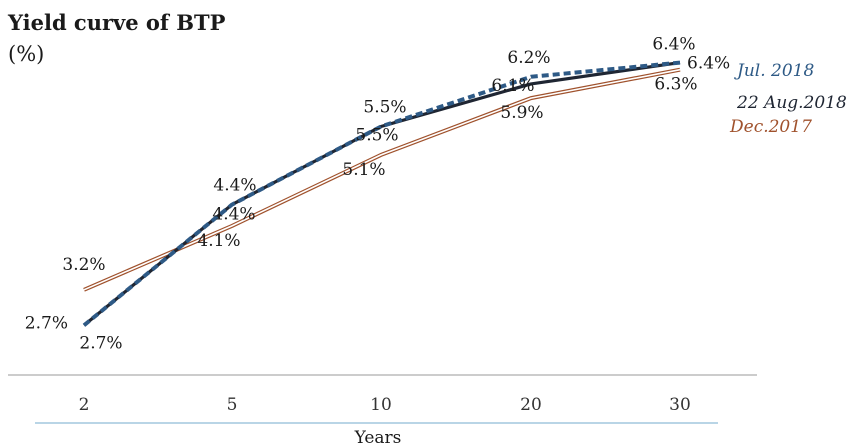 The image size is (850, 447). What do you see at coordinates (528, 58) in the screenshot?
I see `data-label: 6.2%` at bounding box center [528, 58].